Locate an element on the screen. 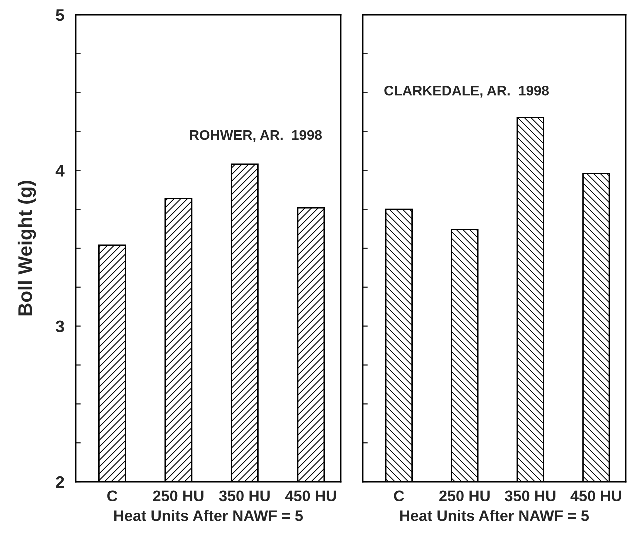 This screenshot has width=628, height=540. y-axis-title: Boll Weight (g) is located at coordinates (27, 248).